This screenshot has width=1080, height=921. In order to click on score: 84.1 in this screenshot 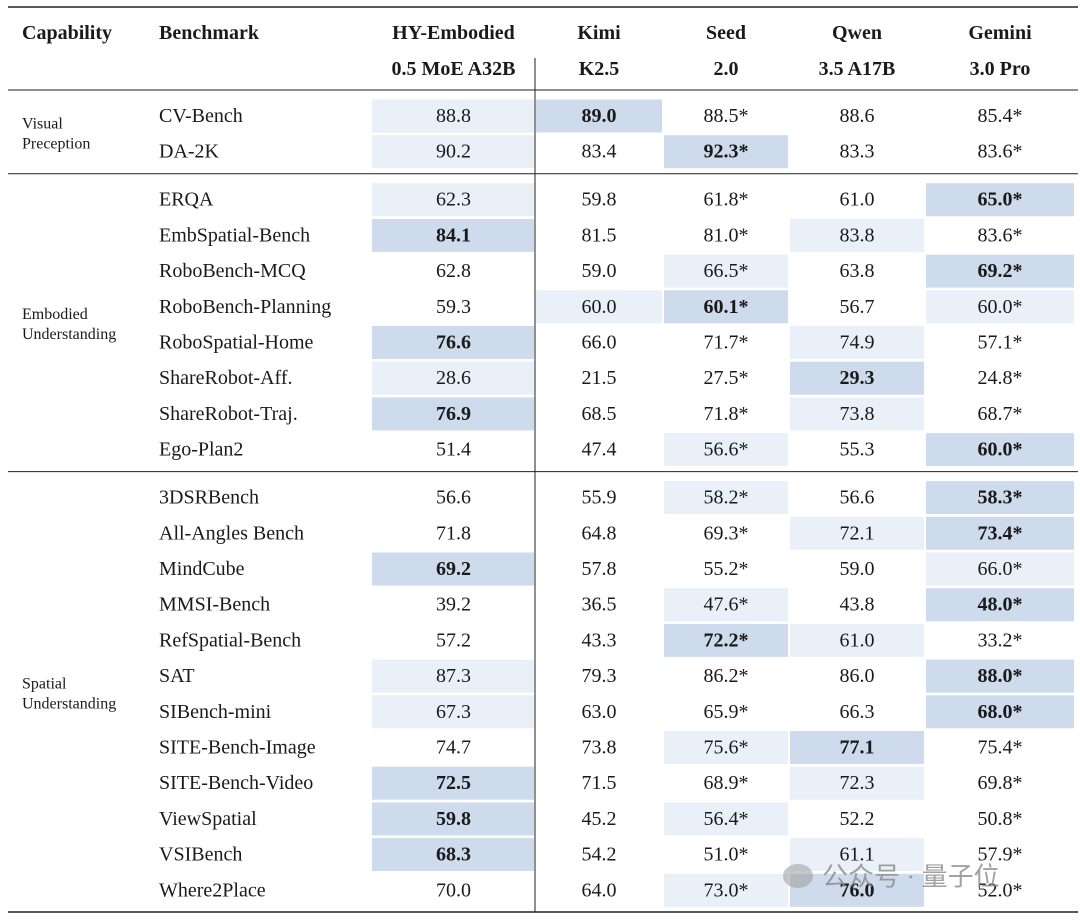, I will do `click(453, 235)`.